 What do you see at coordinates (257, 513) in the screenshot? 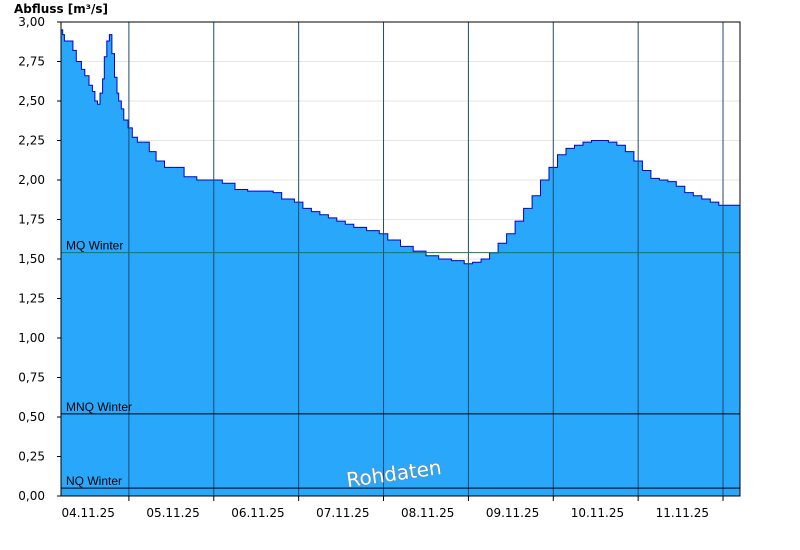
I see `x-tick-label: 06.11.25` at bounding box center [257, 513].